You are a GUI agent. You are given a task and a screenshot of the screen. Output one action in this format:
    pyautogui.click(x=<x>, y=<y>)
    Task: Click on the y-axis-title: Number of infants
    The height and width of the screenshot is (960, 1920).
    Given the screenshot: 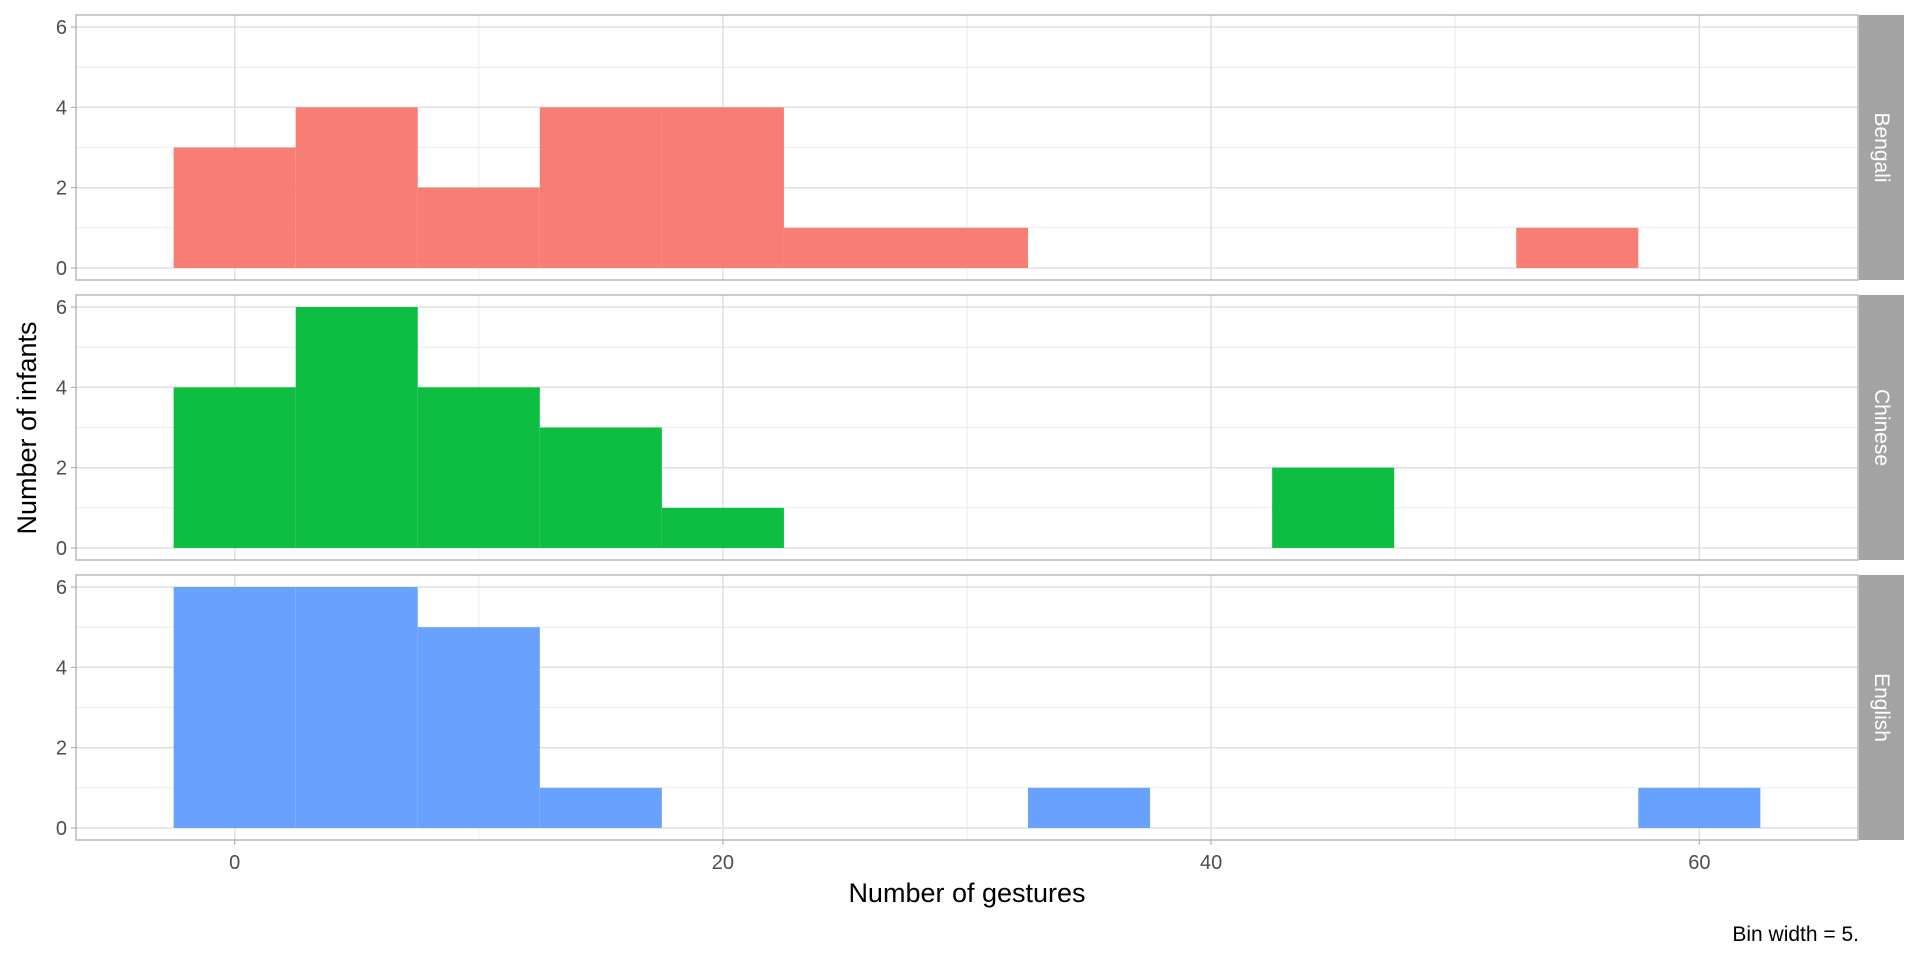 What is the action you would take?
    pyautogui.click(x=27, y=427)
    